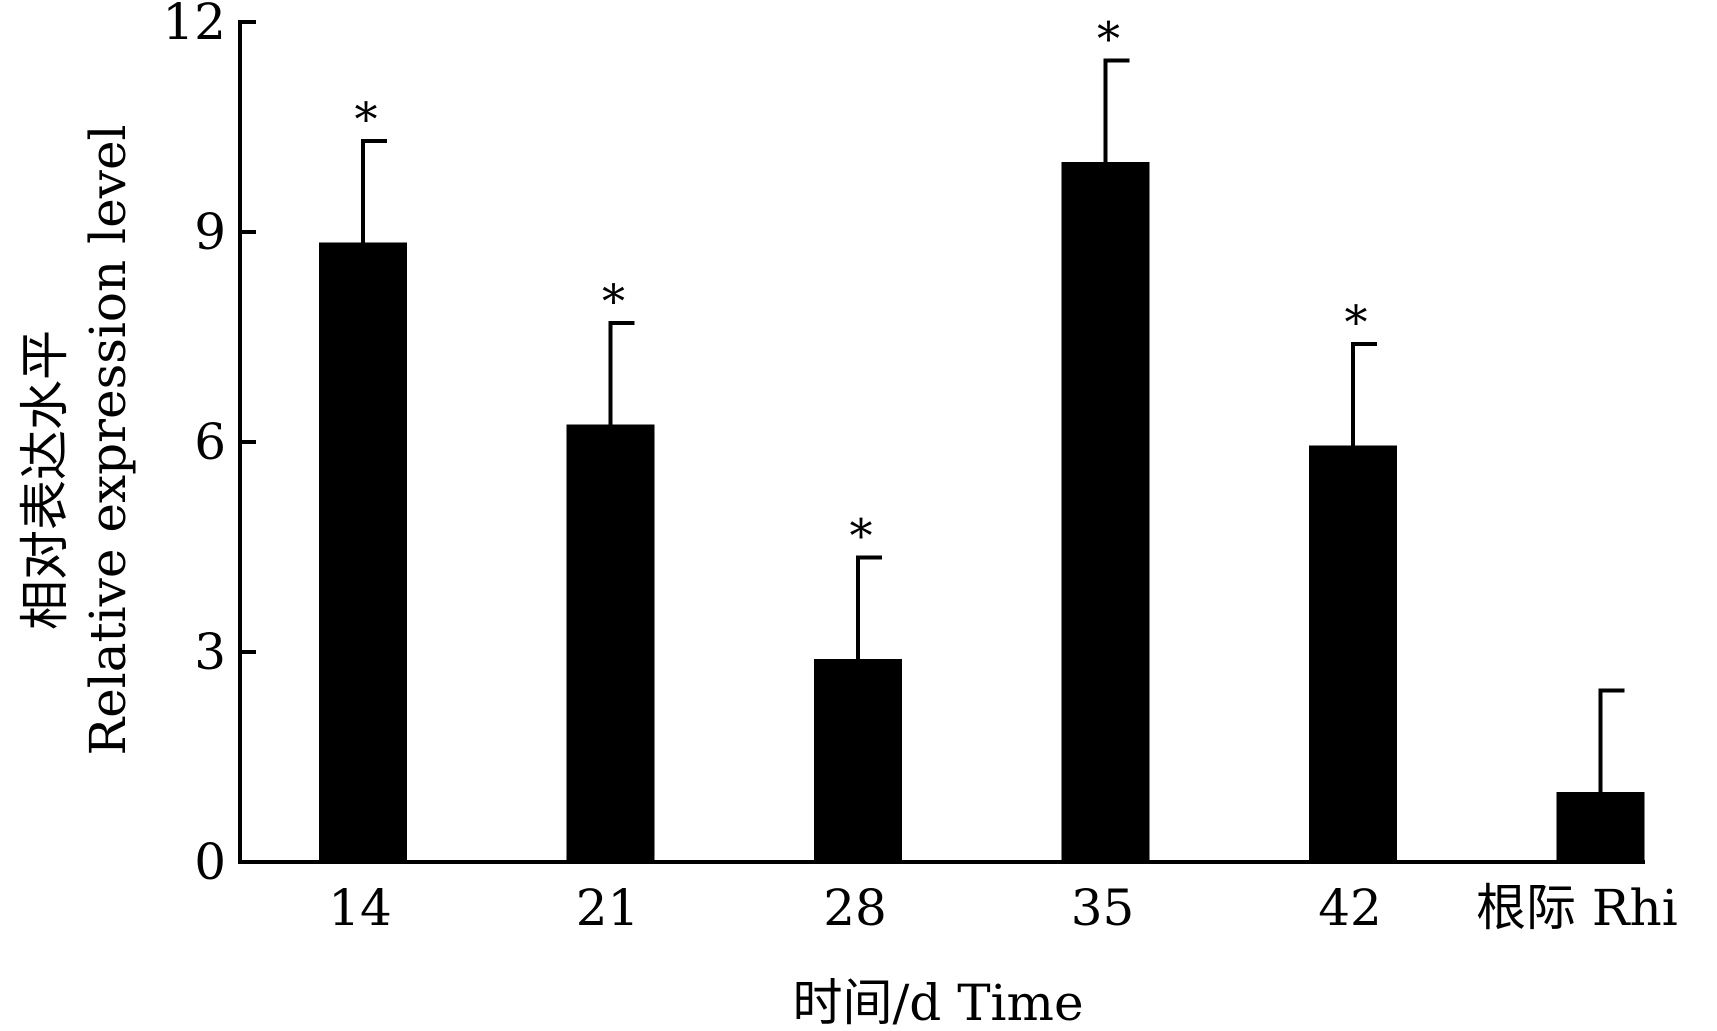 This screenshot has width=1717, height=1031. What do you see at coordinates (108, 439) in the screenshot?
I see `y-axis-title-english: Relative expression level` at bounding box center [108, 439].